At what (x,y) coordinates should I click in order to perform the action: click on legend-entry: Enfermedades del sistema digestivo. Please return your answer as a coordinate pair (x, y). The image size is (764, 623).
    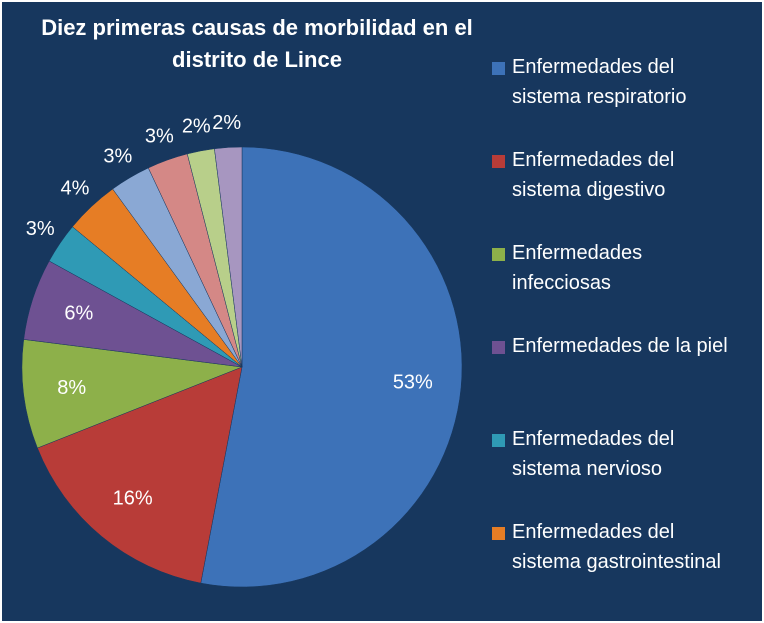
    Looking at the image, I should click on (617, 191).